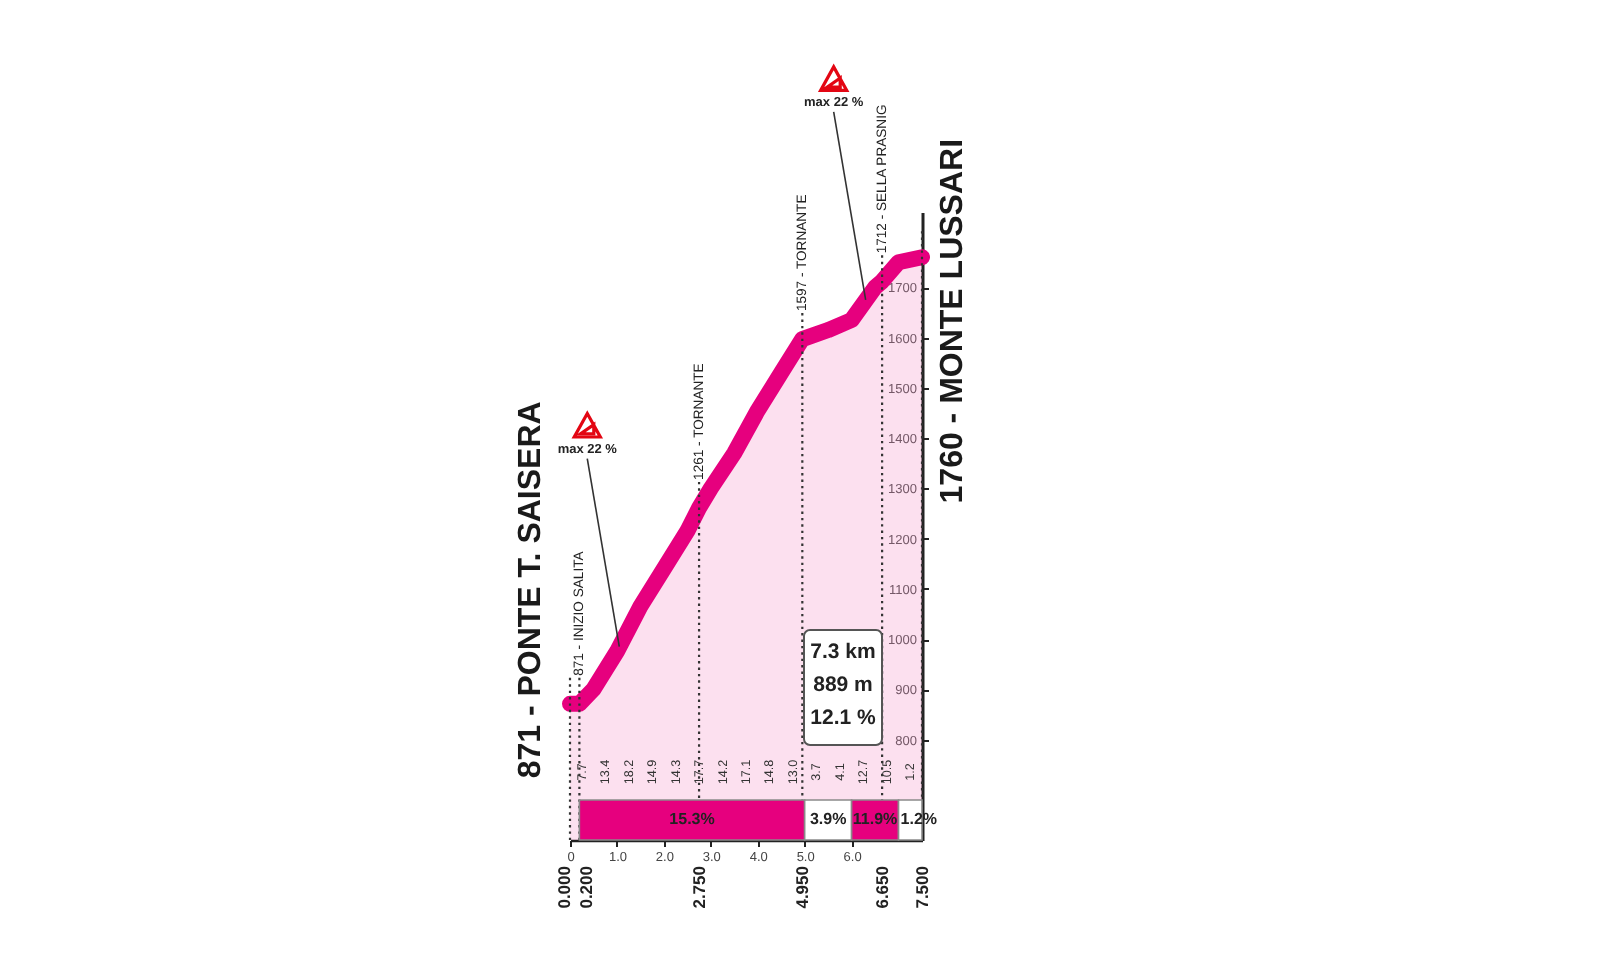 This screenshot has height=968, width=1600. I want to click on annotation: 7.3 km 889 m 12.1 %, so click(843, 685).